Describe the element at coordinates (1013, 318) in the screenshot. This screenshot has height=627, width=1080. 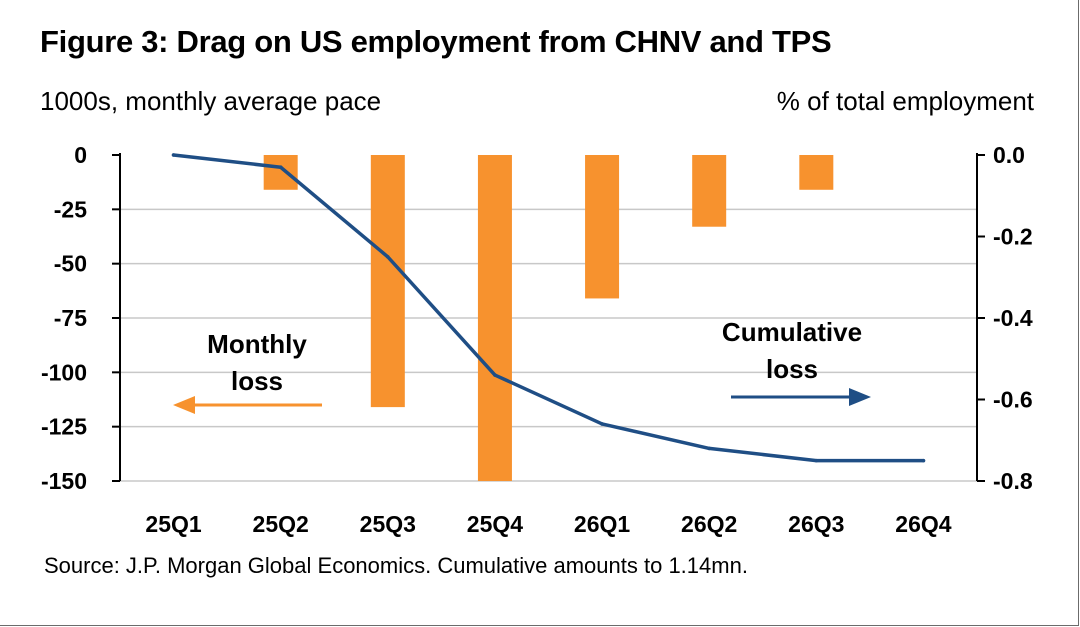
I see `right-axis-tick-label: -0.4` at that location.